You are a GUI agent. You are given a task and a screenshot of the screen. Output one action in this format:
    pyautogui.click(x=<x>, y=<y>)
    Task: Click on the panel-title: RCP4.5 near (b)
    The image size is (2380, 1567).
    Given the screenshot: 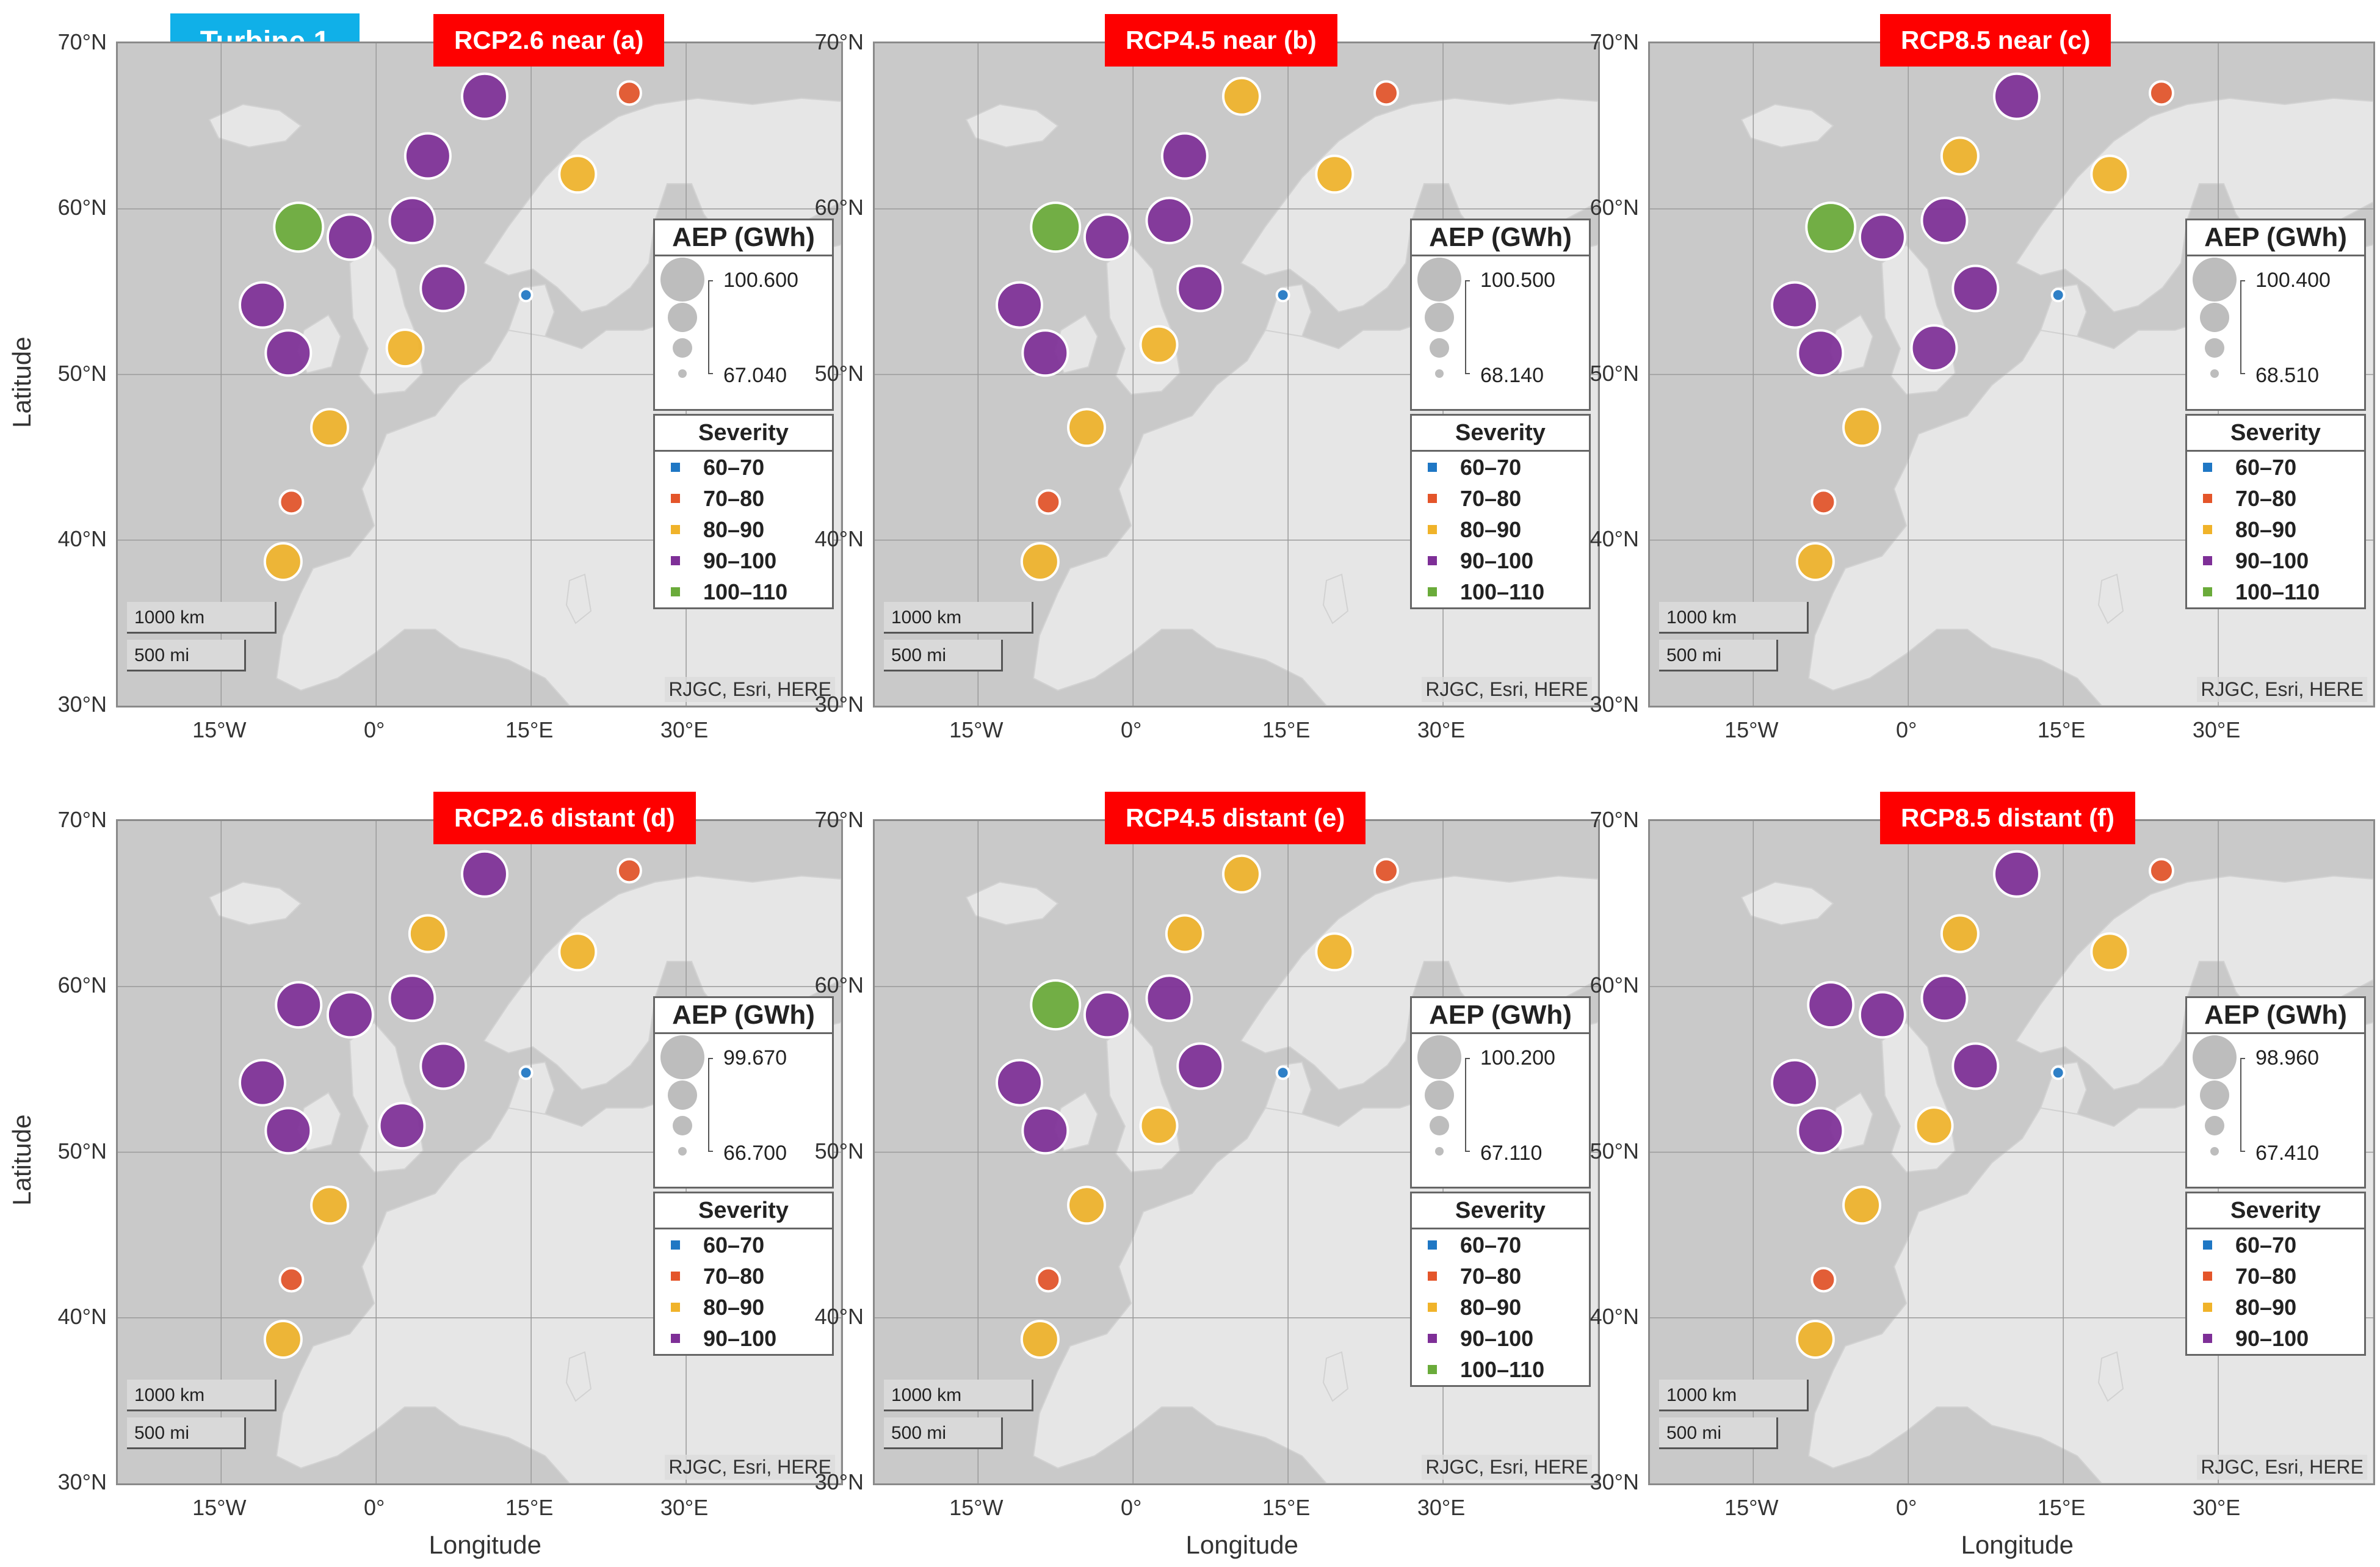 What is the action you would take?
    pyautogui.click(x=1221, y=40)
    